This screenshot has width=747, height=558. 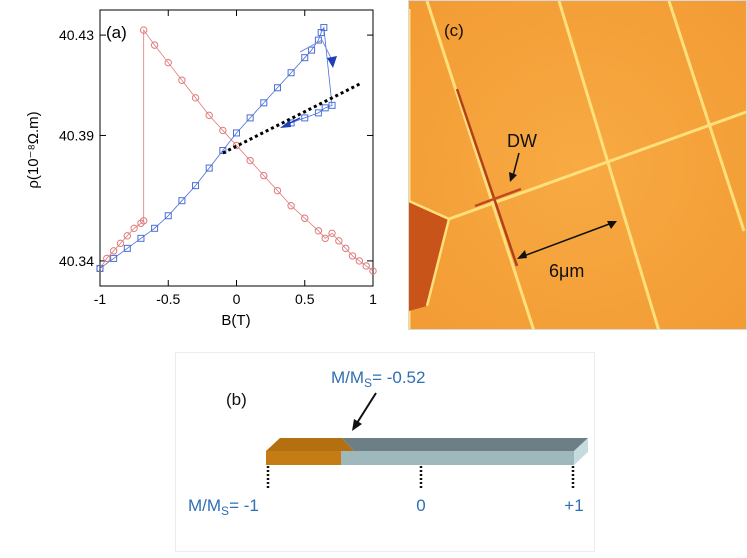 What do you see at coordinates (487, 177) in the screenshot?
I see `dark-domain-wall` at bounding box center [487, 177].